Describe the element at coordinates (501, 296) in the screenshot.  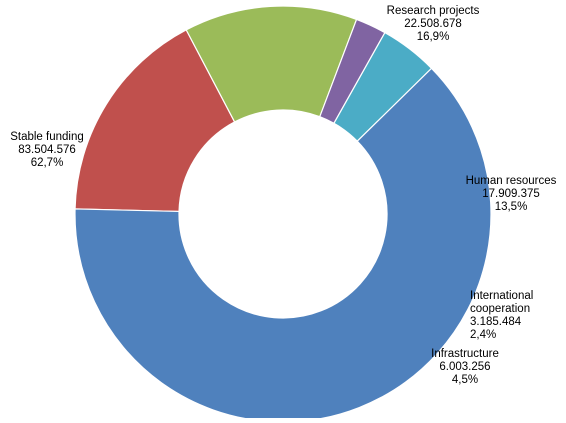
I see `slice-category-label: International` at that location.